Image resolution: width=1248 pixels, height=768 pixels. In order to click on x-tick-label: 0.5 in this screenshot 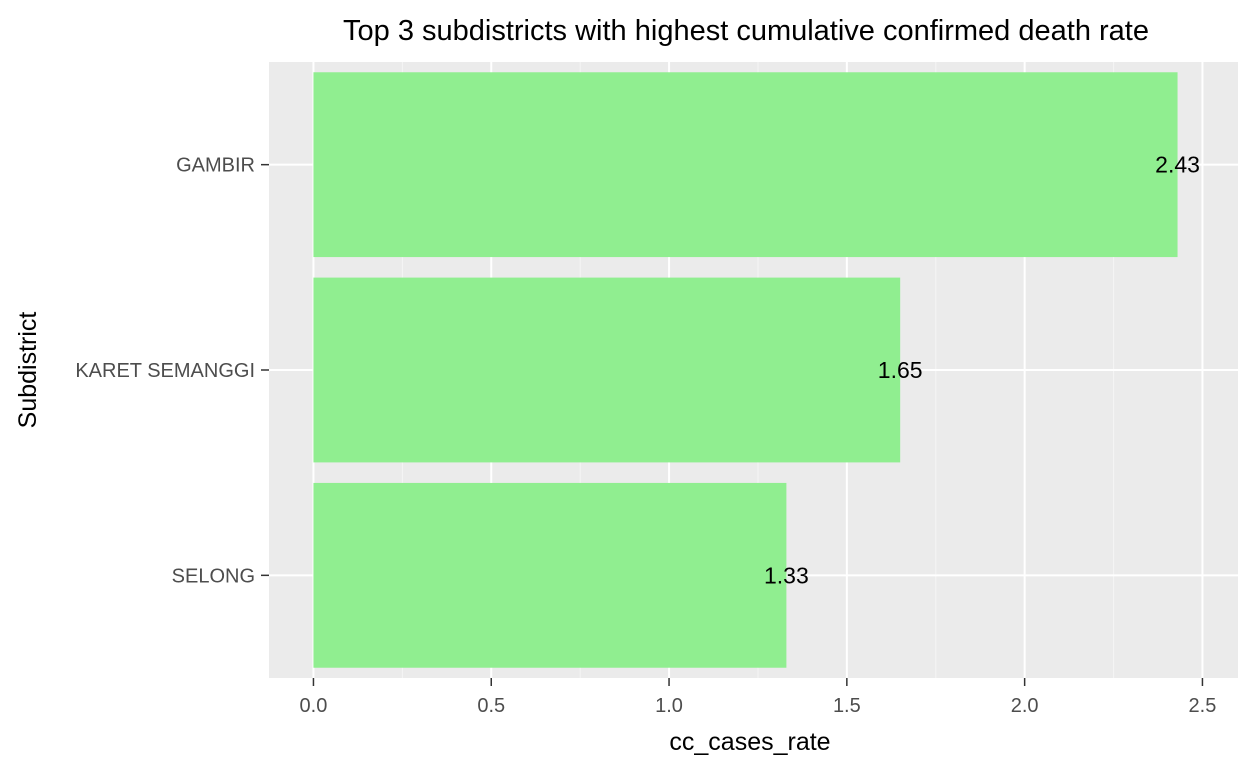, I will do `click(491, 706)`.